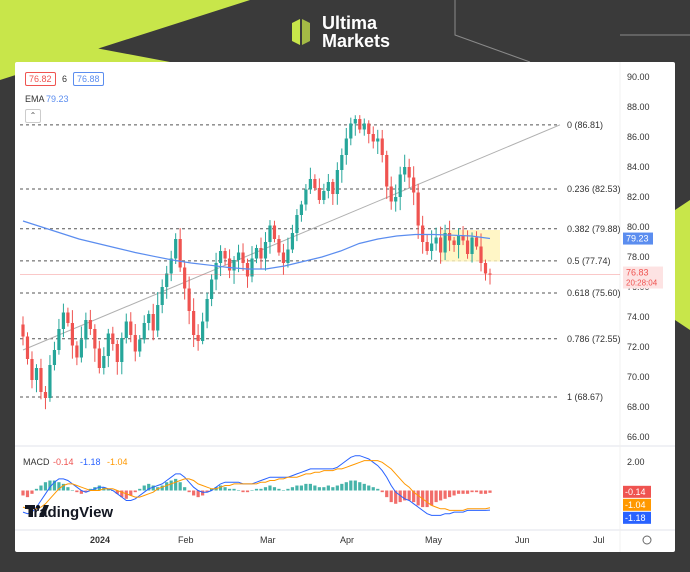 The height and width of the screenshot is (572, 690). What do you see at coordinates (594, 293) in the screenshot?
I see `fib-level-label: 0.618 (75.60)` at bounding box center [594, 293].